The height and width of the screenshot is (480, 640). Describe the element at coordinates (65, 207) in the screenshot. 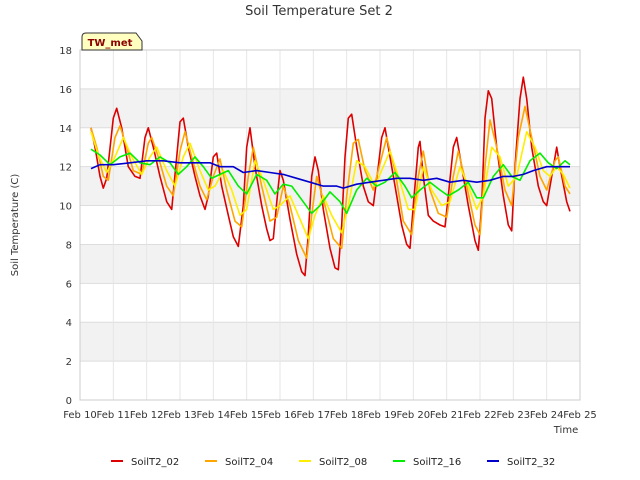

I see `y-tick-label: 10` at that location.